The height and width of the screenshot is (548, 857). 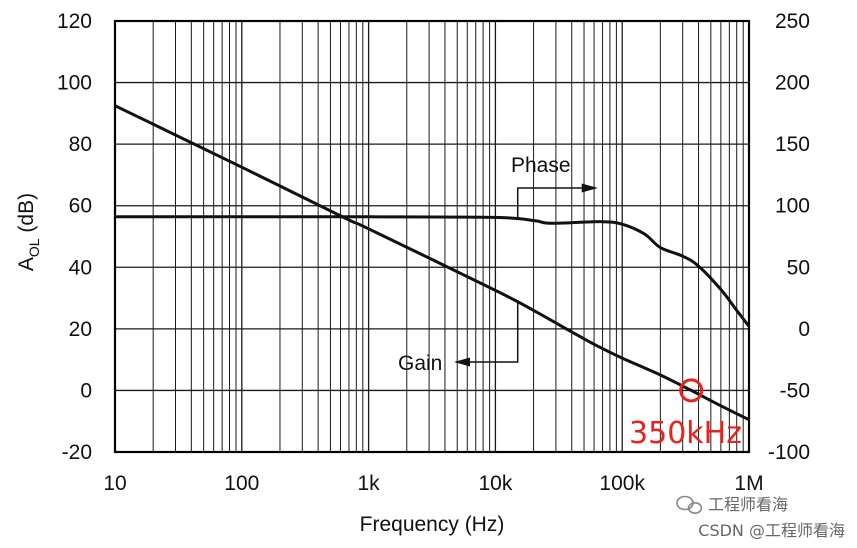 I want to click on y-right-tick-label: 250, so click(x=792, y=21).